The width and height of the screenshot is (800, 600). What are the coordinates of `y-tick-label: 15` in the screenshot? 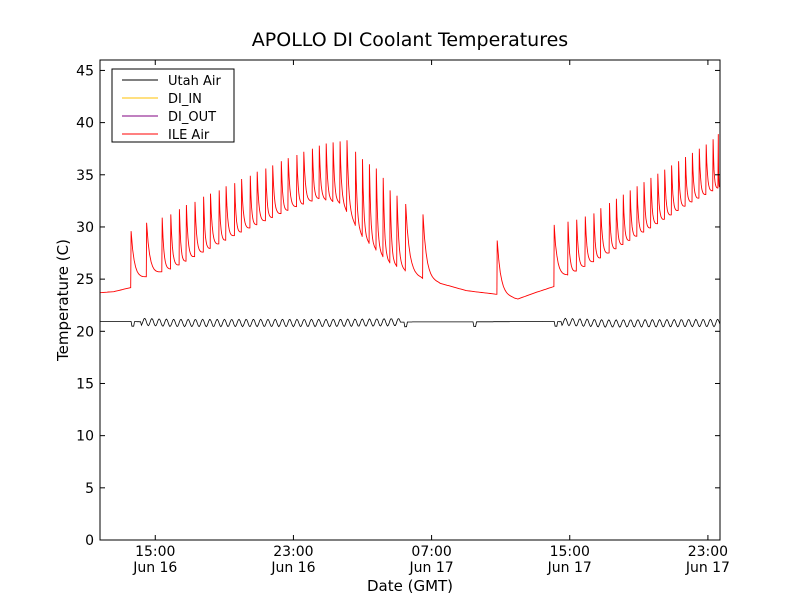 It's located at (85, 384).